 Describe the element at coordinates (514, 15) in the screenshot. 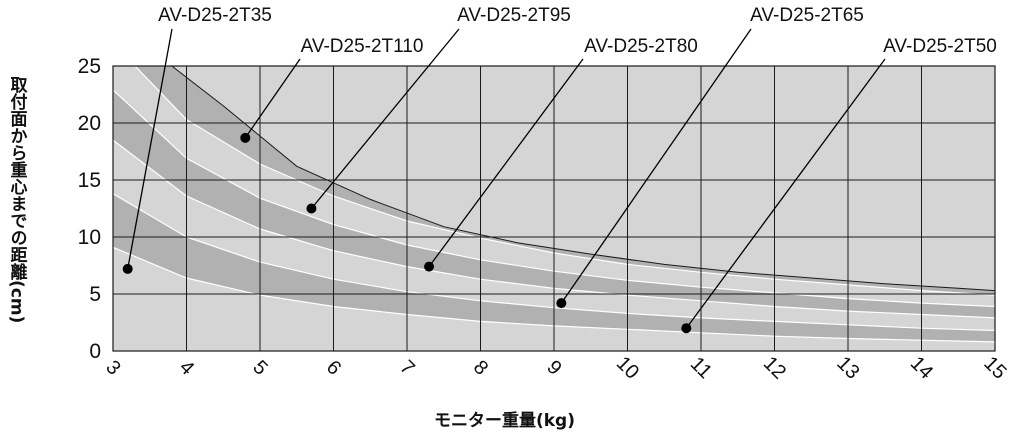

I see `annotation-label: AV-D25-2T95` at that location.